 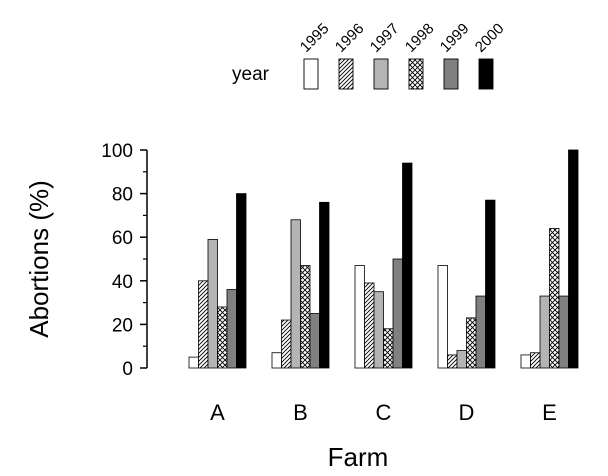 I want to click on x-category-label: B, so click(x=300, y=412).